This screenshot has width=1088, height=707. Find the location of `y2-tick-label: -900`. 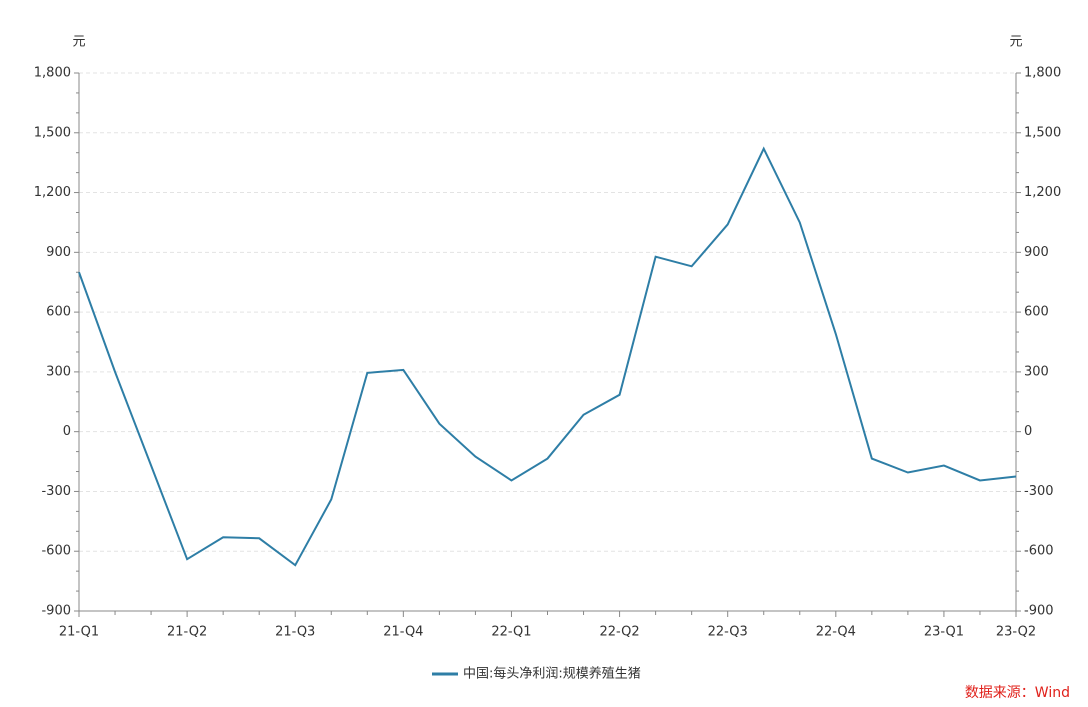

y2-tick-label: -900 is located at coordinates (1039, 611).